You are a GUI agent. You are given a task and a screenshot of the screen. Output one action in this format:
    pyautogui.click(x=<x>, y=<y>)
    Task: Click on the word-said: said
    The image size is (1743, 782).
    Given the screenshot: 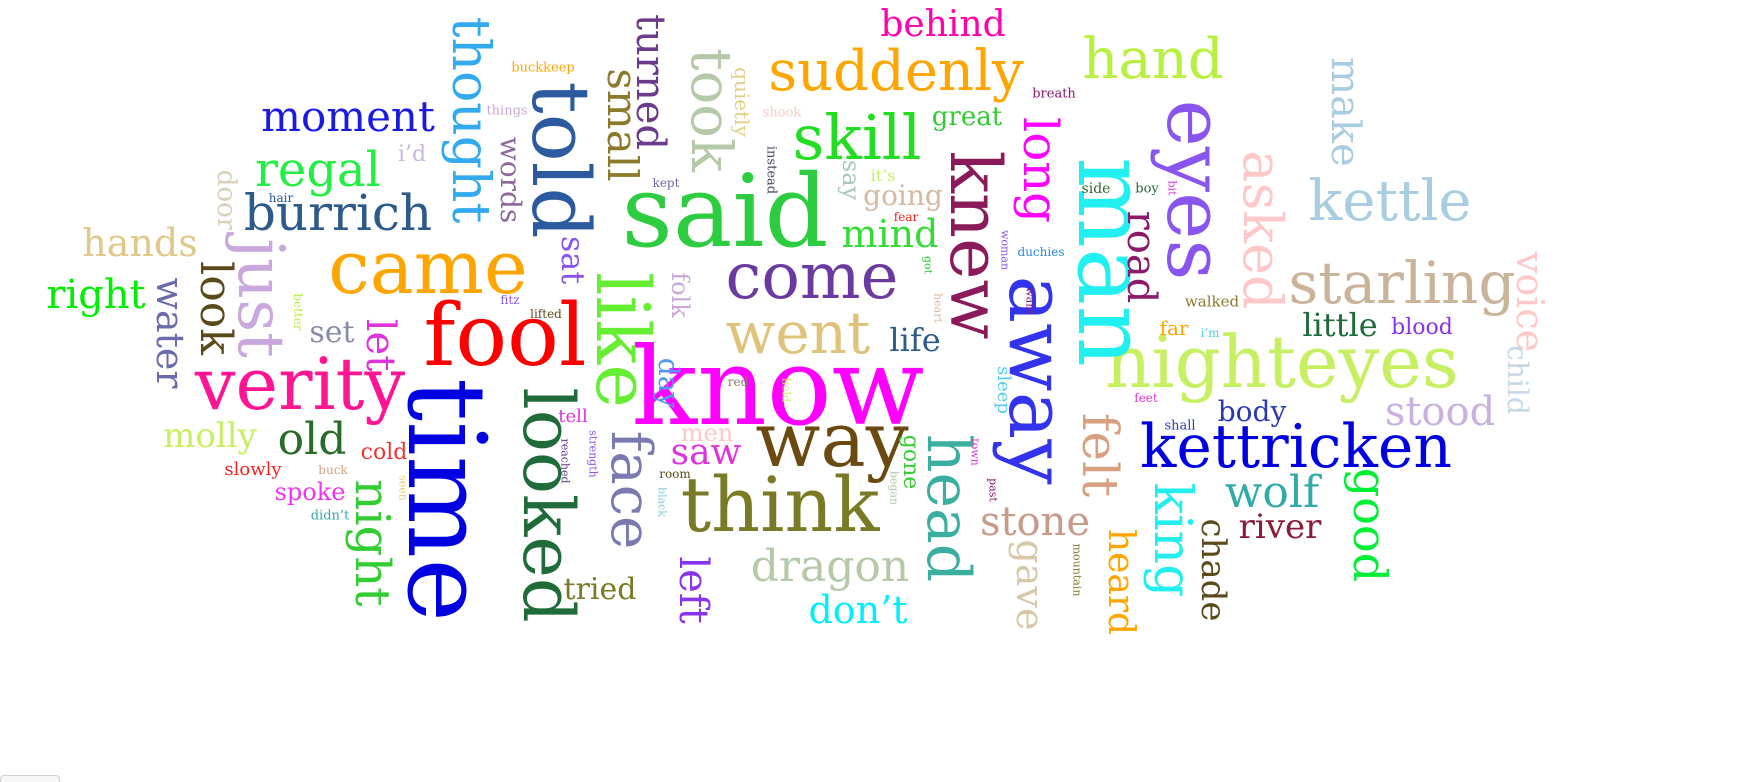 What is the action you would take?
    pyautogui.click(x=725, y=211)
    